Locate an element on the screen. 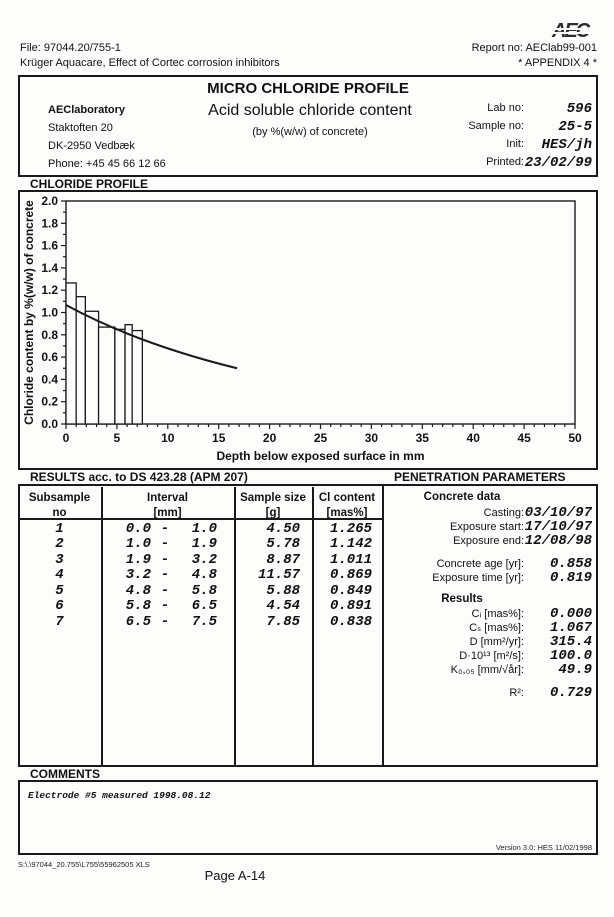 This screenshot has width=614, height=917. x-tick-label: 0 is located at coordinates (66, 438).